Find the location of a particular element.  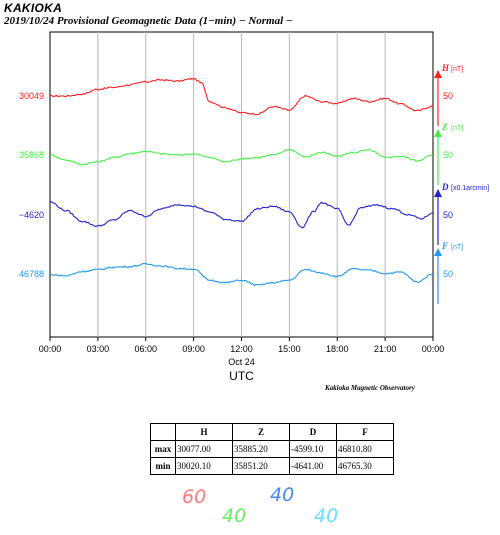

handwritten-note-red: 60 is located at coordinates (194, 497).